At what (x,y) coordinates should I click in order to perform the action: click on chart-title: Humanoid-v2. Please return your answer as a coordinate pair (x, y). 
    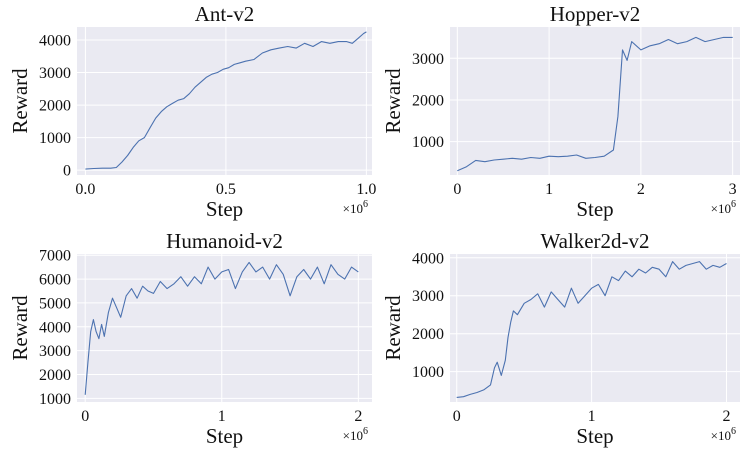
    Looking at the image, I should click on (224, 241).